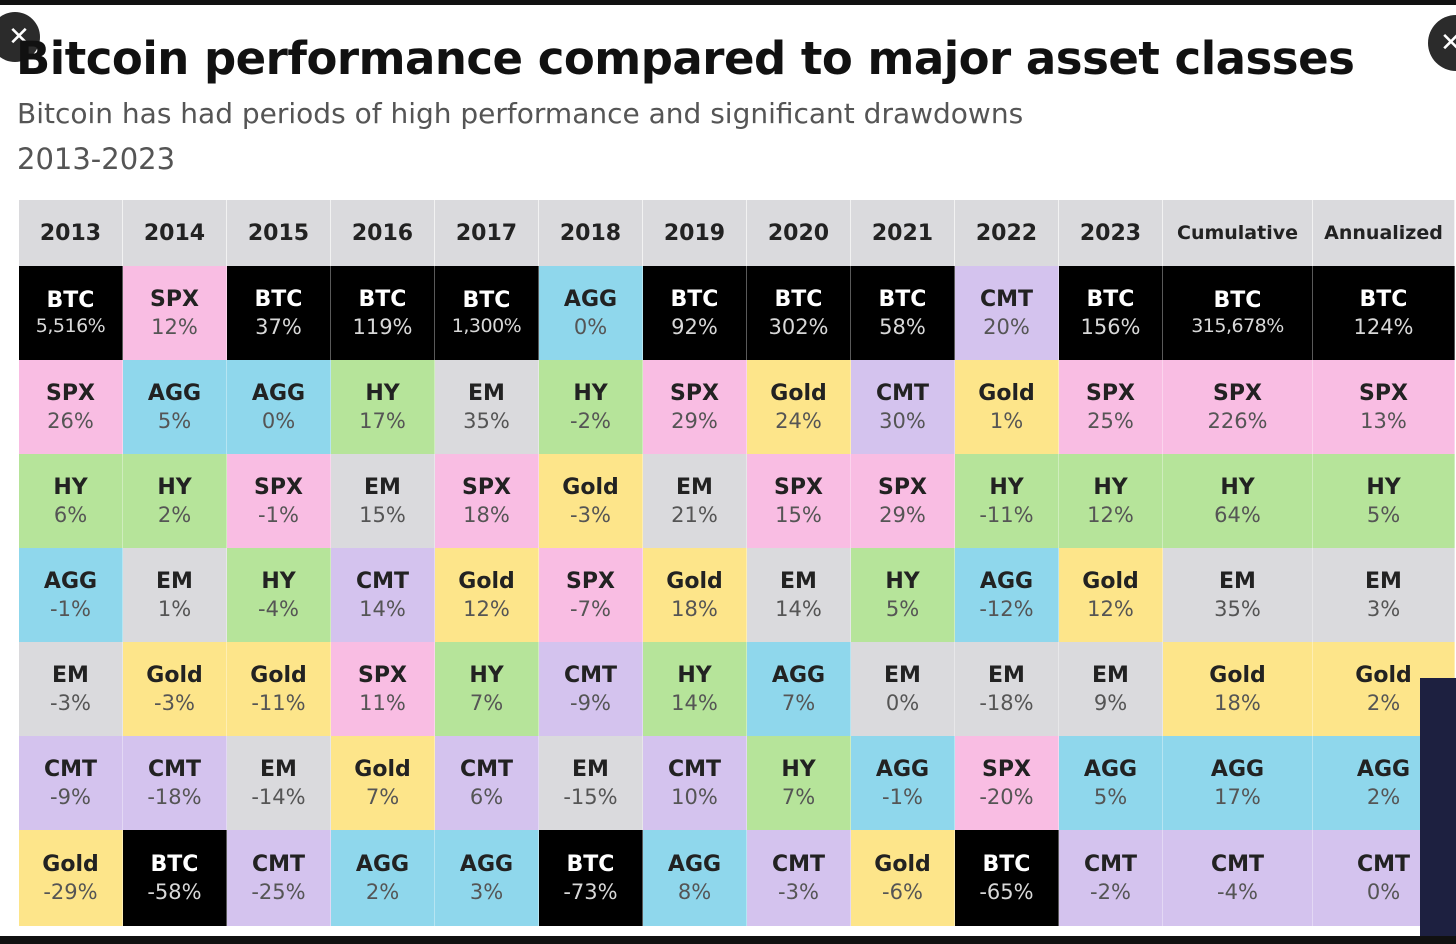  What do you see at coordinates (1111, 313) in the screenshot?
I see `table-cell: BTC 156%` at bounding box center [1111, 313].